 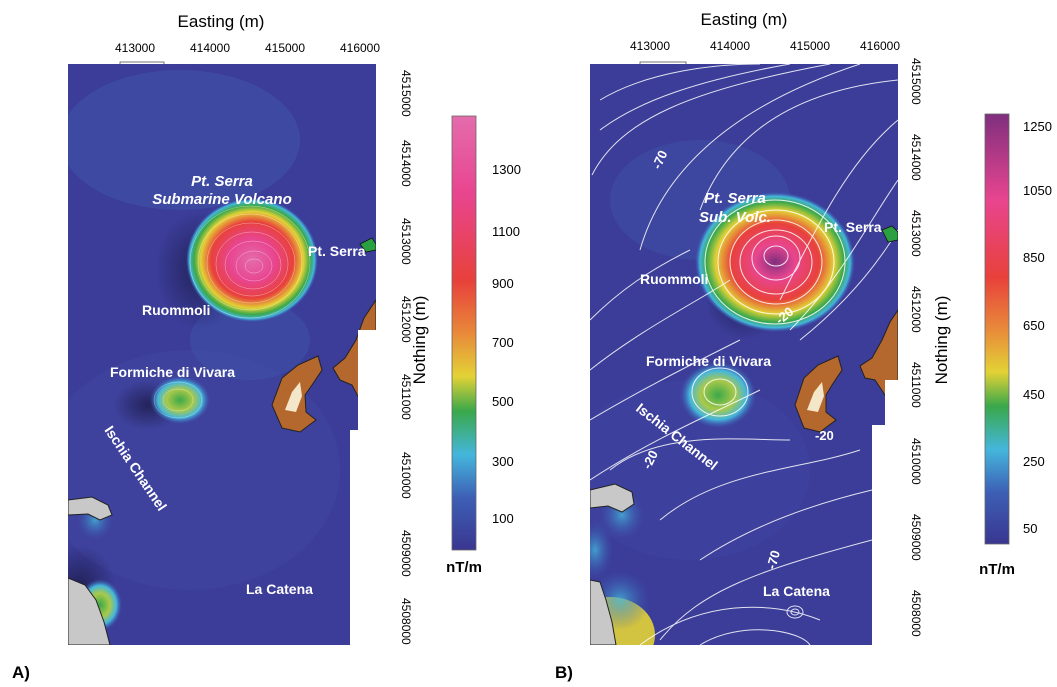 I want to click on cb-tick-a-1: 1100, so click(x=506, y=231).